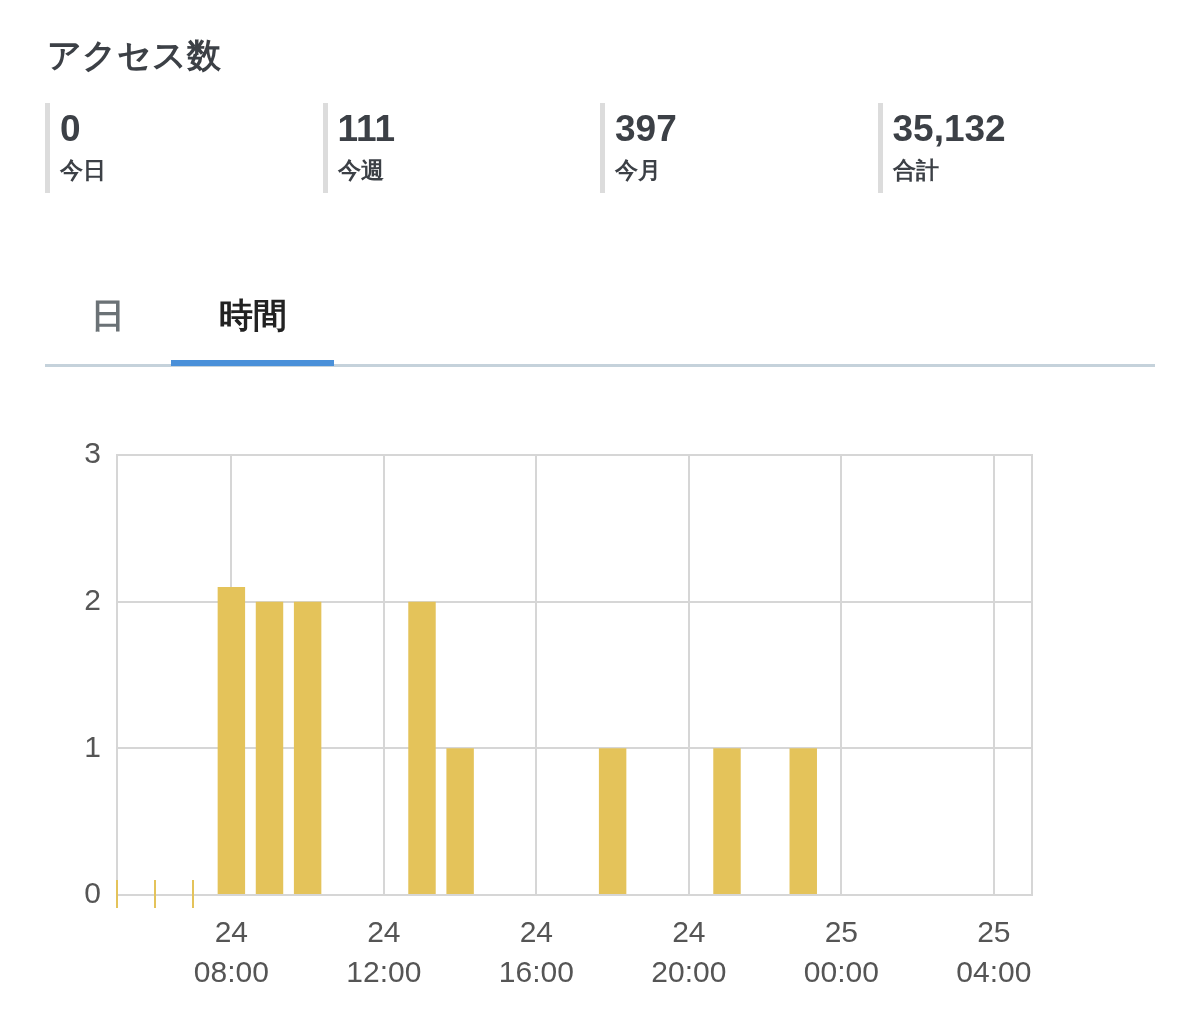 The height and width of the screenshot is (1028, 1200). What do you see at coordinates (841, 951) in the screenshot?
I see `x-tick-label: 25 00:00` at bounding box center [841, 951].